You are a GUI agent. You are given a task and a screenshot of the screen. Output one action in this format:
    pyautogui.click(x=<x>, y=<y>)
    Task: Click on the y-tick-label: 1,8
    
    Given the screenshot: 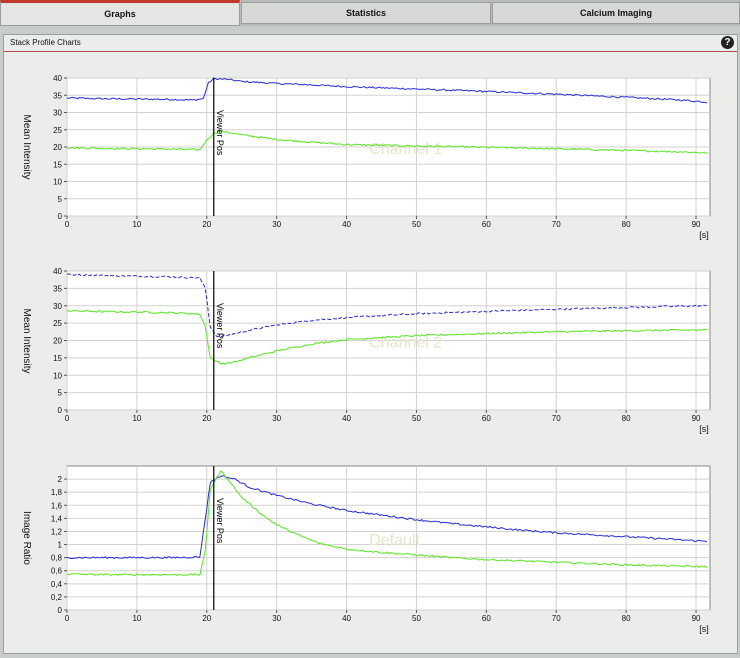 What is the action you would take?
    pyautogui.click(x=57, y=492)
    